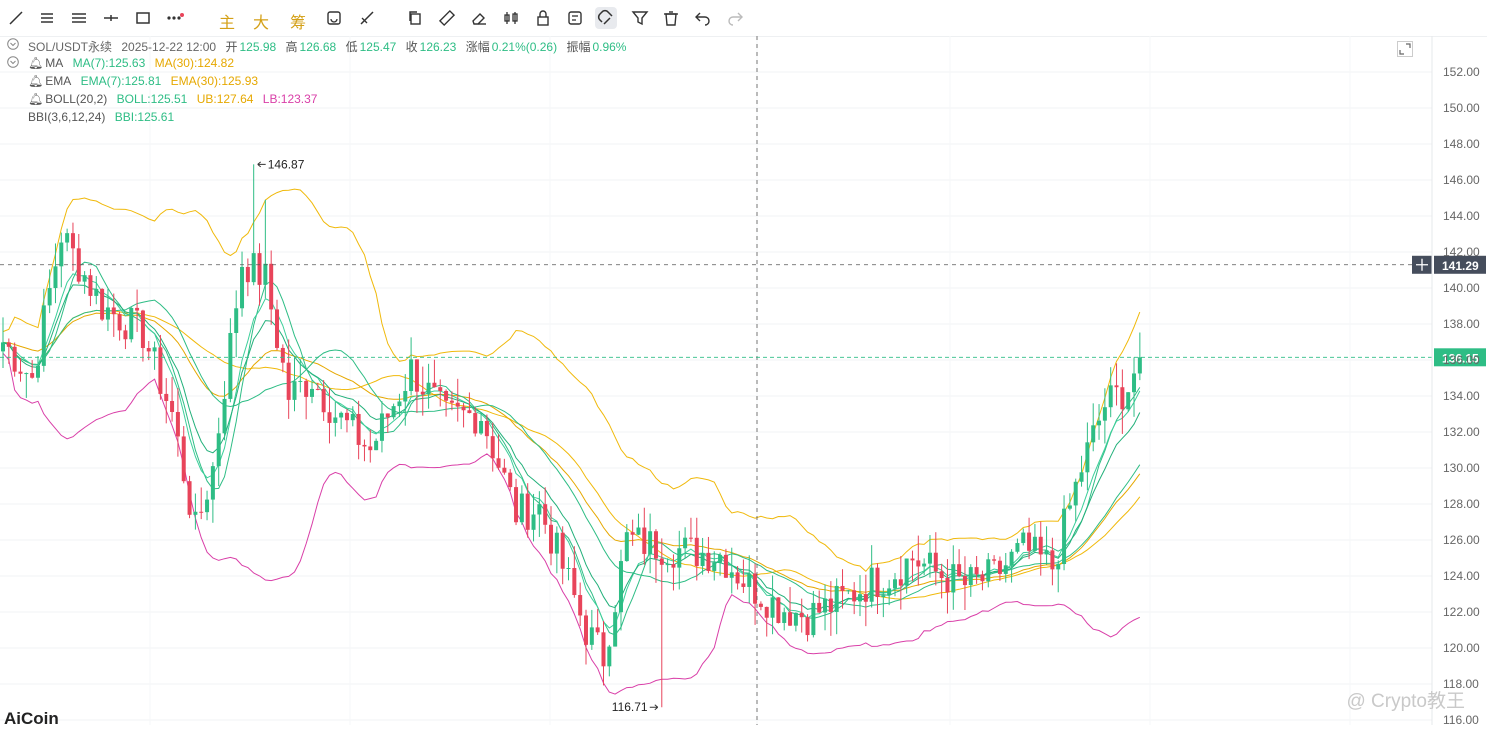  What do you see at coordinates (104, 117) in the screenshot?
I see `bbi-indicator: BBI(3,6,12,24) BBI:125.61` at bounding box center [104, 117].